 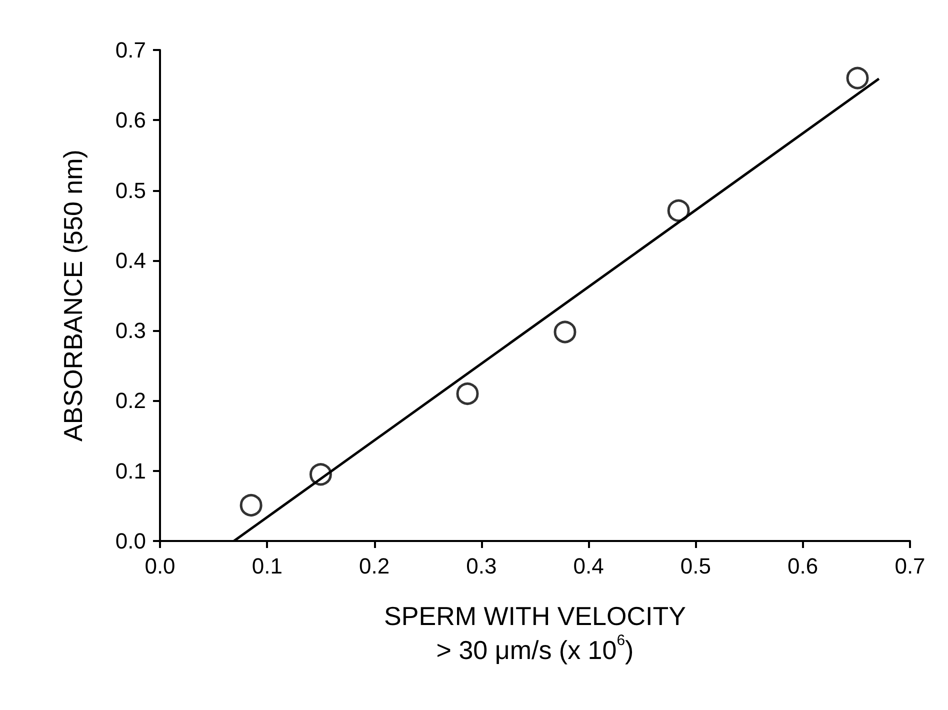 I want to click on x-tick-label: 0.2, so click(x=374, y=566).